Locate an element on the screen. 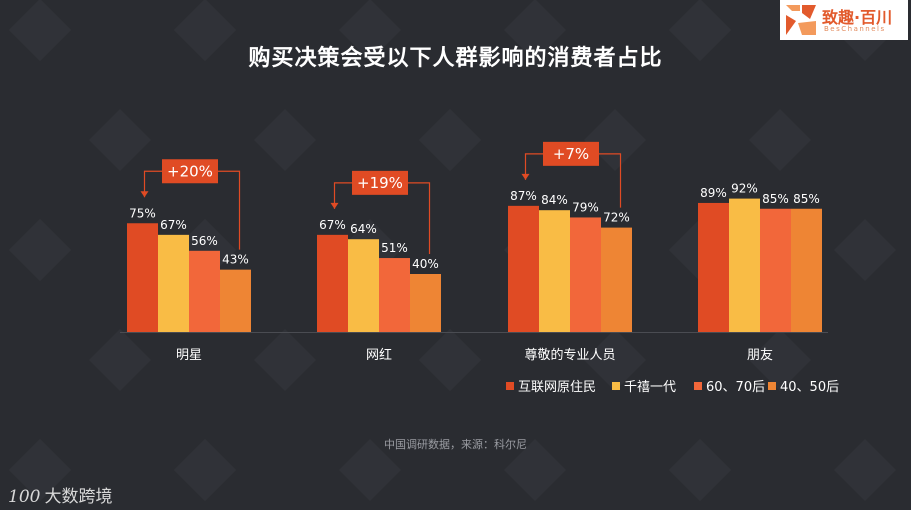  annotation-label: +7% is located at coordinates (571, 154).